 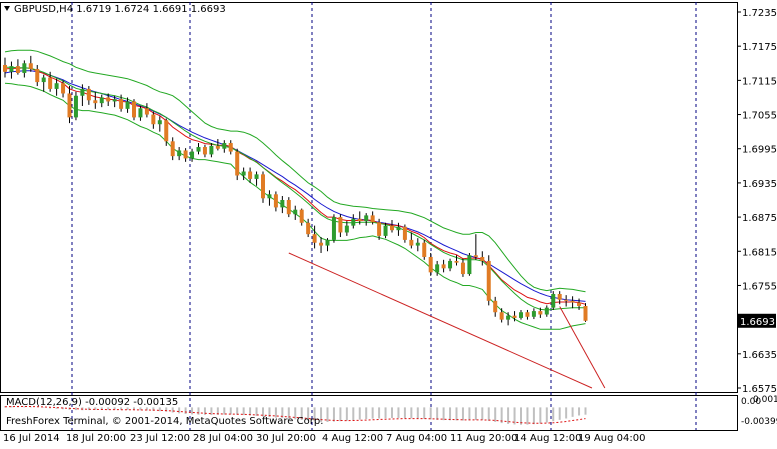 I want to click on price-tick-label: 1.6875, so click(x=759, y=218).